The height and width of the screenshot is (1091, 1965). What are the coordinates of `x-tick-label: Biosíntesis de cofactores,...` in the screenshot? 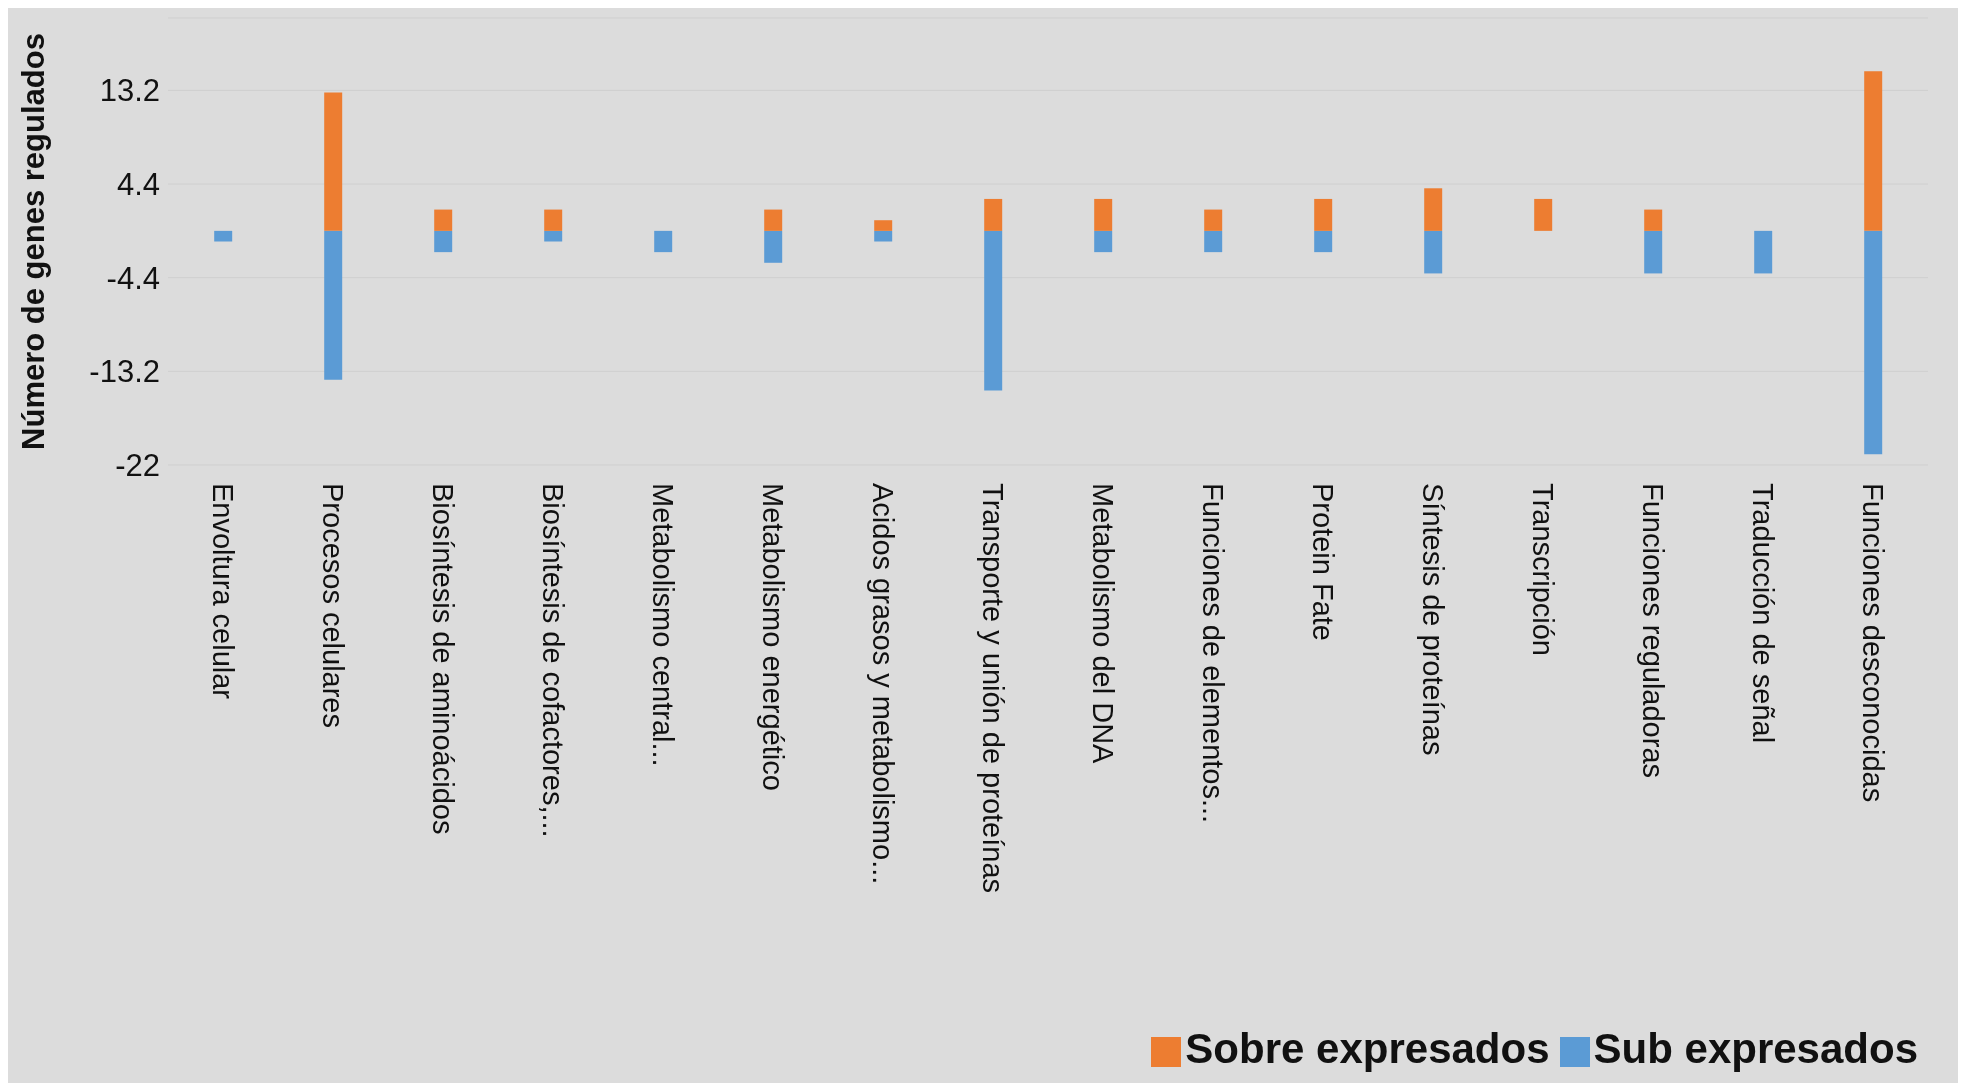 It's located at (553, 660).